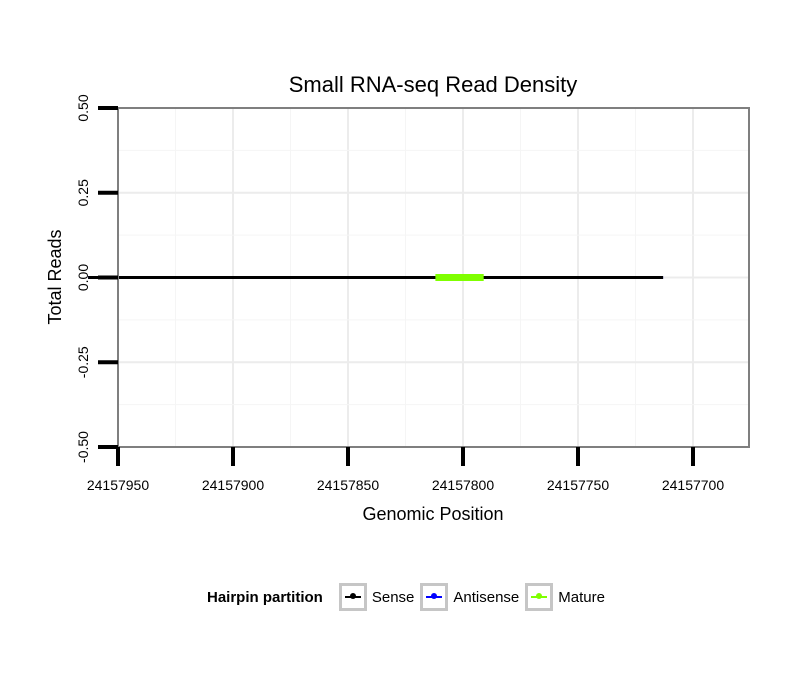 Image resolution: width=810 pixels, height=690 pixels. What do you see at coordinates (83, 192) in the screenshot?
I see `y-tick-label: 0.25` at bounding box center [83, 192].